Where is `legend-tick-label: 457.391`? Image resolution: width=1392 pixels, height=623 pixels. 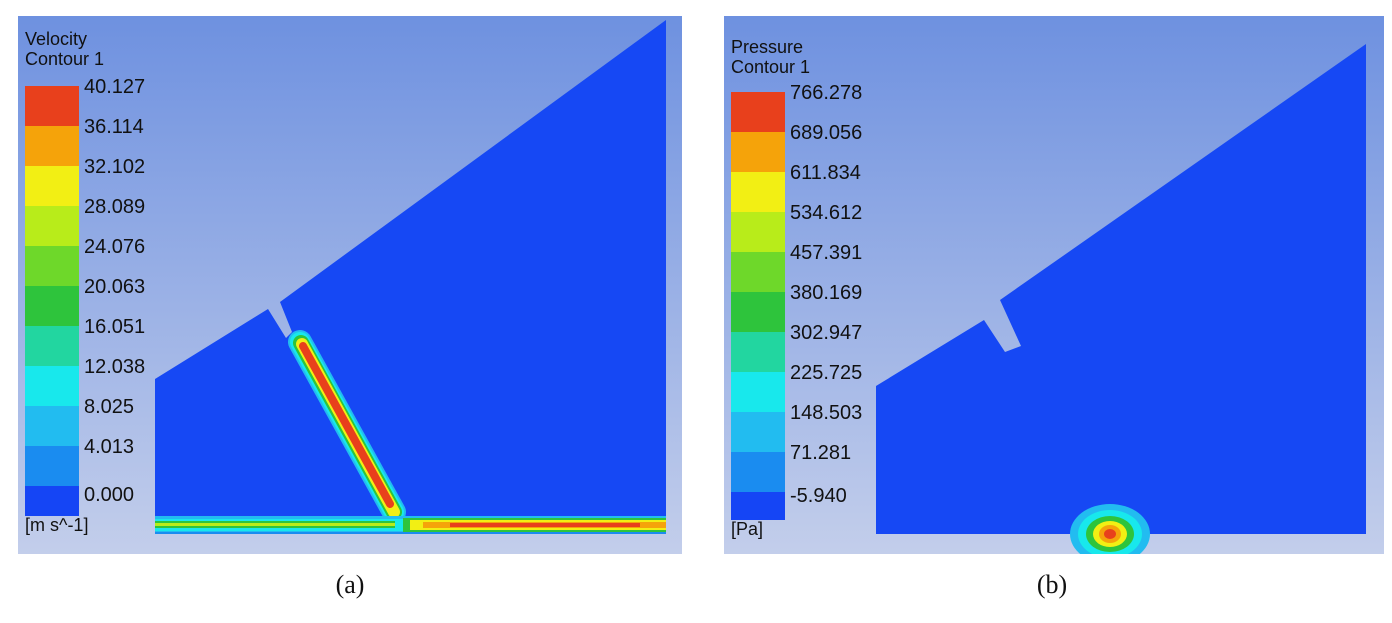
legend-tick-label: 457.391 is located at coordinates (826, 253).